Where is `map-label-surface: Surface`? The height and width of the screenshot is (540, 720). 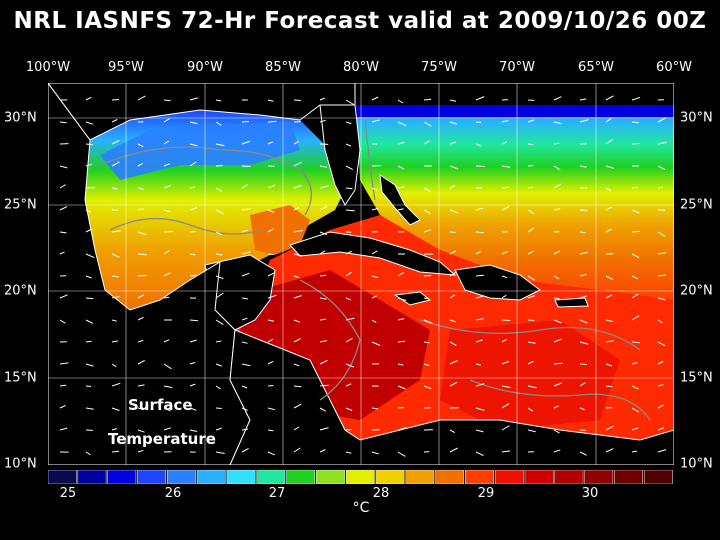 map-label-surface: Surface is located at coordinates (160, 405).